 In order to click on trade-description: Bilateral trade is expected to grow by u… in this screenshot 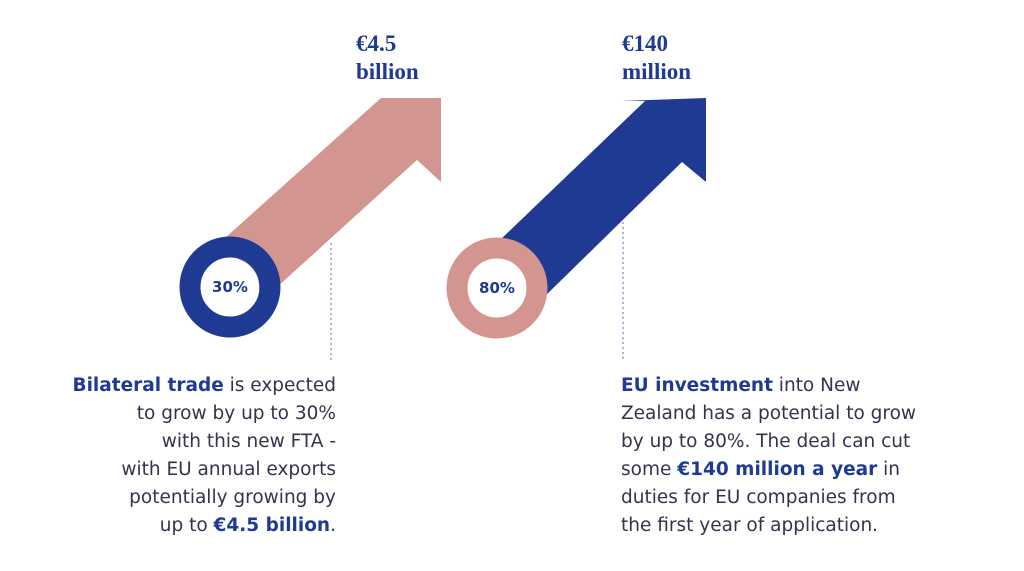, I will do `click(204, 455)`.